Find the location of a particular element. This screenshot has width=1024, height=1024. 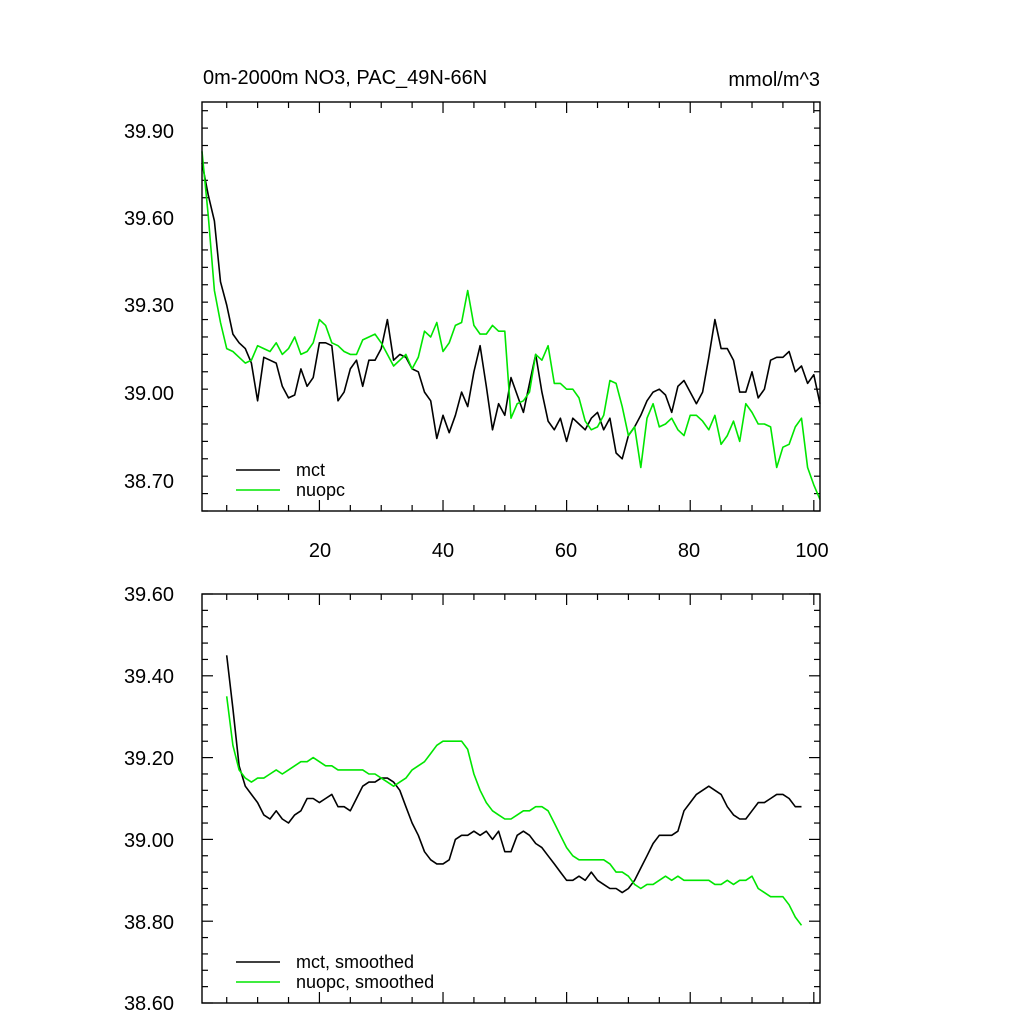

top-x-tick-label: 100 is located at coordinates (811, 551).